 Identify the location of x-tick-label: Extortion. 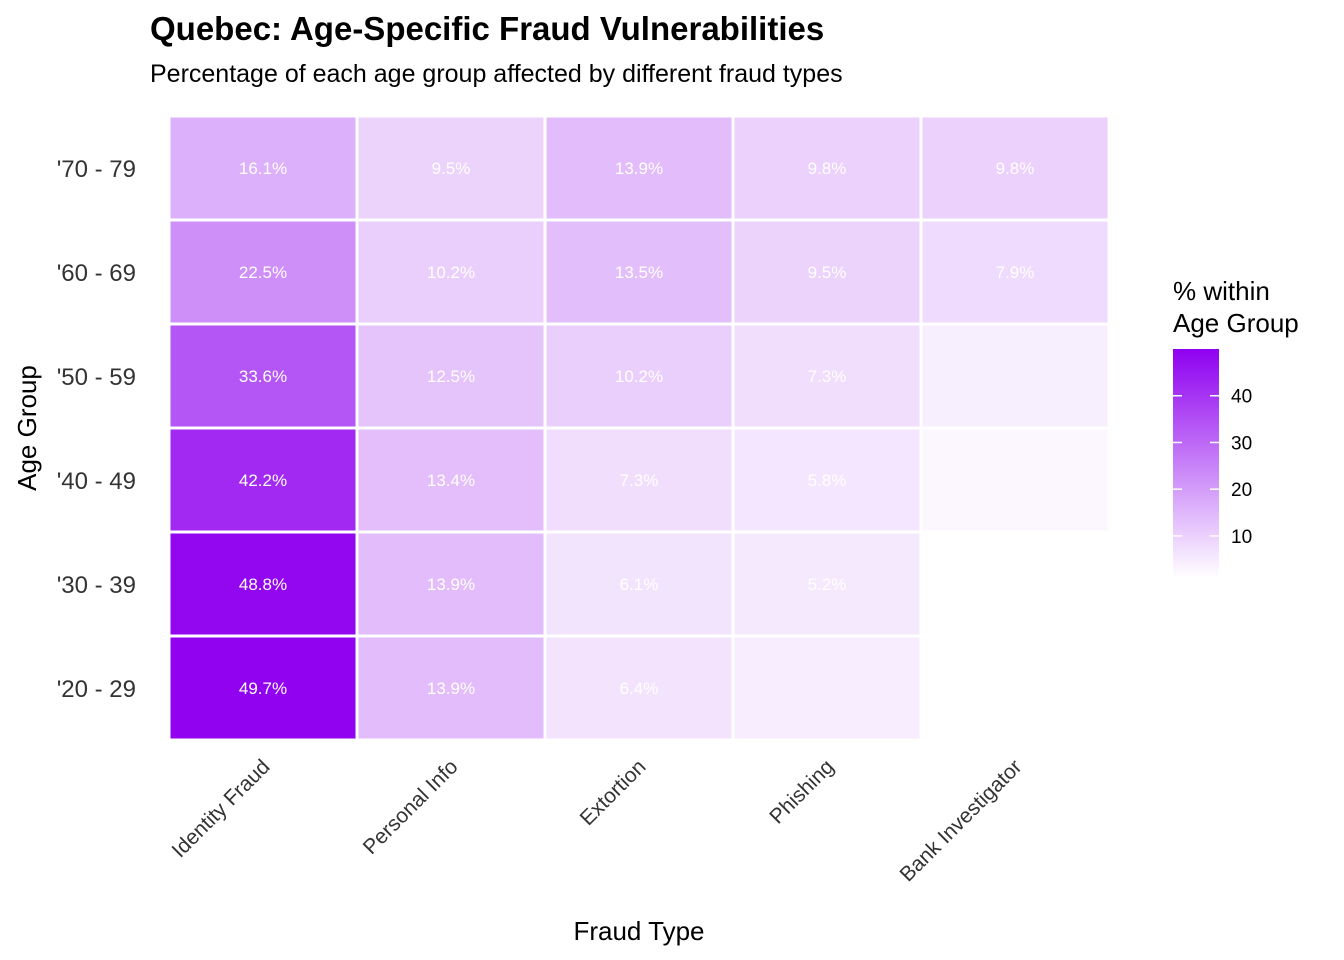
(613, 792).